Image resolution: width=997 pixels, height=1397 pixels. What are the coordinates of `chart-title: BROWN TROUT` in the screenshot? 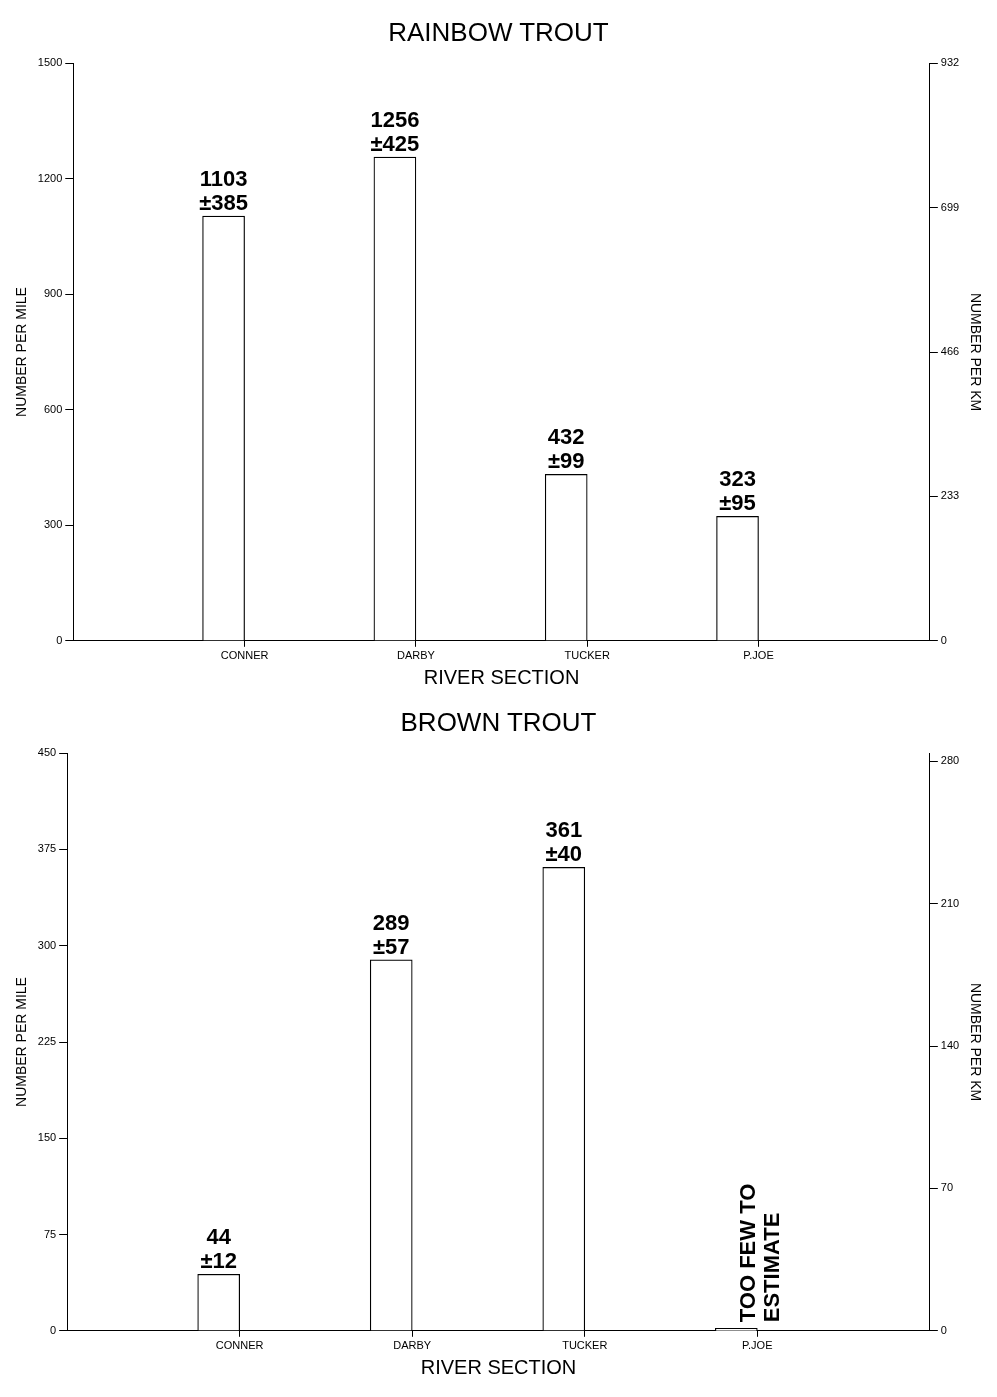 It's located at (498, 721).